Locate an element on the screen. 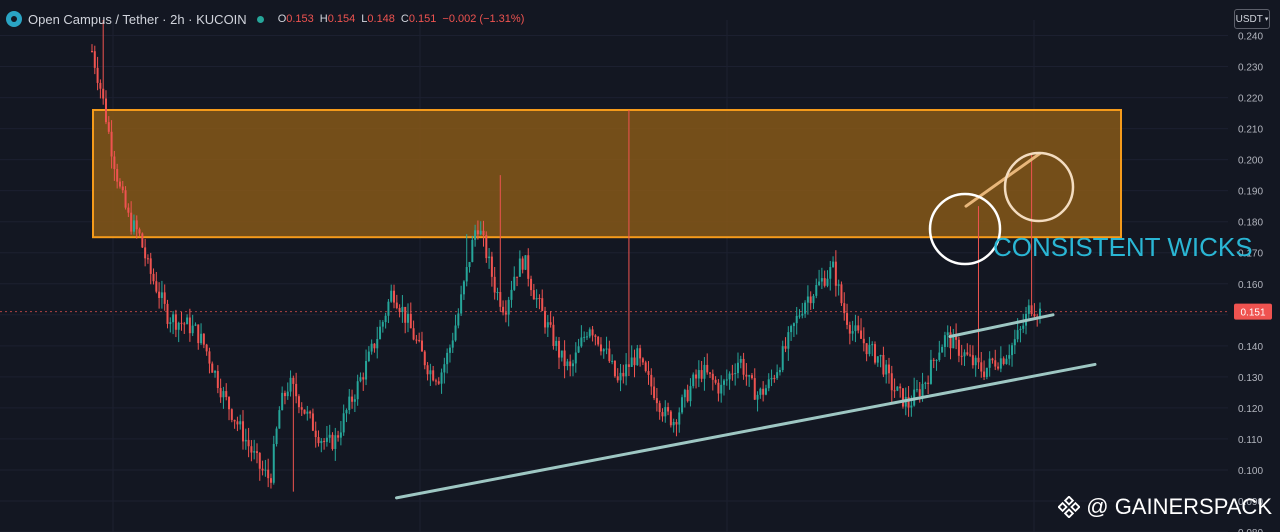 The height and width of the screenshot is (532, 1280). support-trendline is located at coordinates (745, 431).